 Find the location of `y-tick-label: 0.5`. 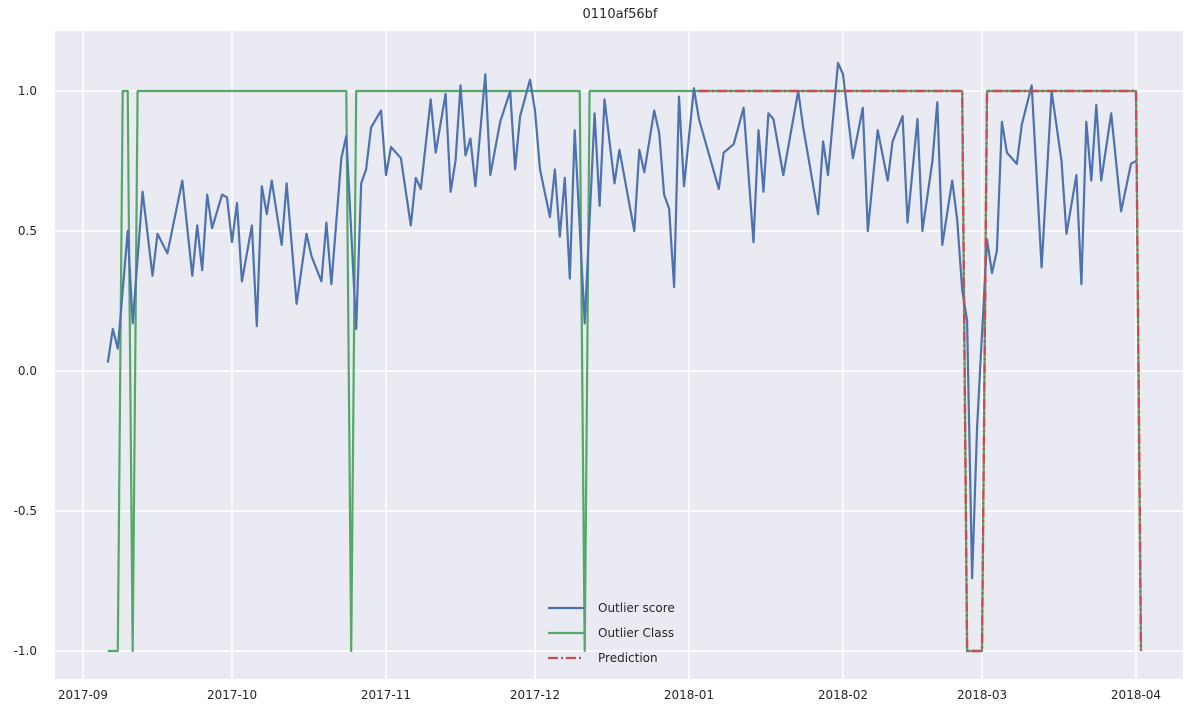

y-tick-label: 0.5 is located at coordinates (27, 231).